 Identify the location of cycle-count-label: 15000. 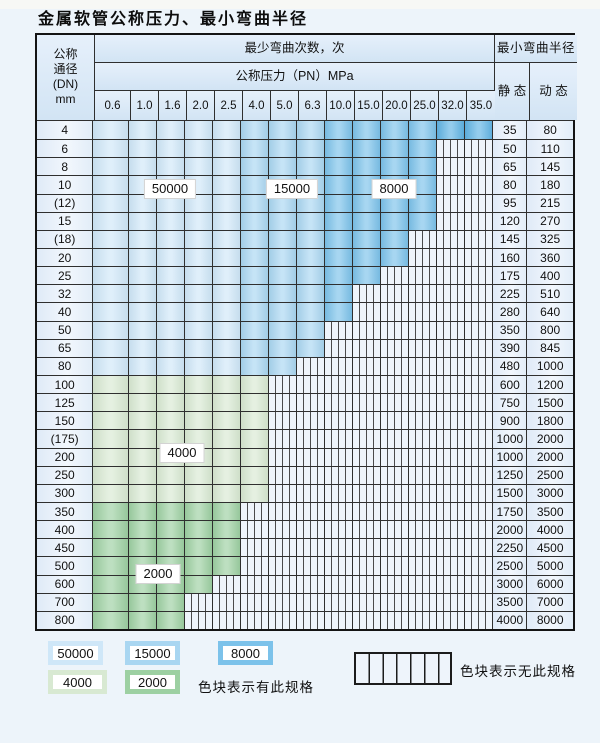
(292, 189).